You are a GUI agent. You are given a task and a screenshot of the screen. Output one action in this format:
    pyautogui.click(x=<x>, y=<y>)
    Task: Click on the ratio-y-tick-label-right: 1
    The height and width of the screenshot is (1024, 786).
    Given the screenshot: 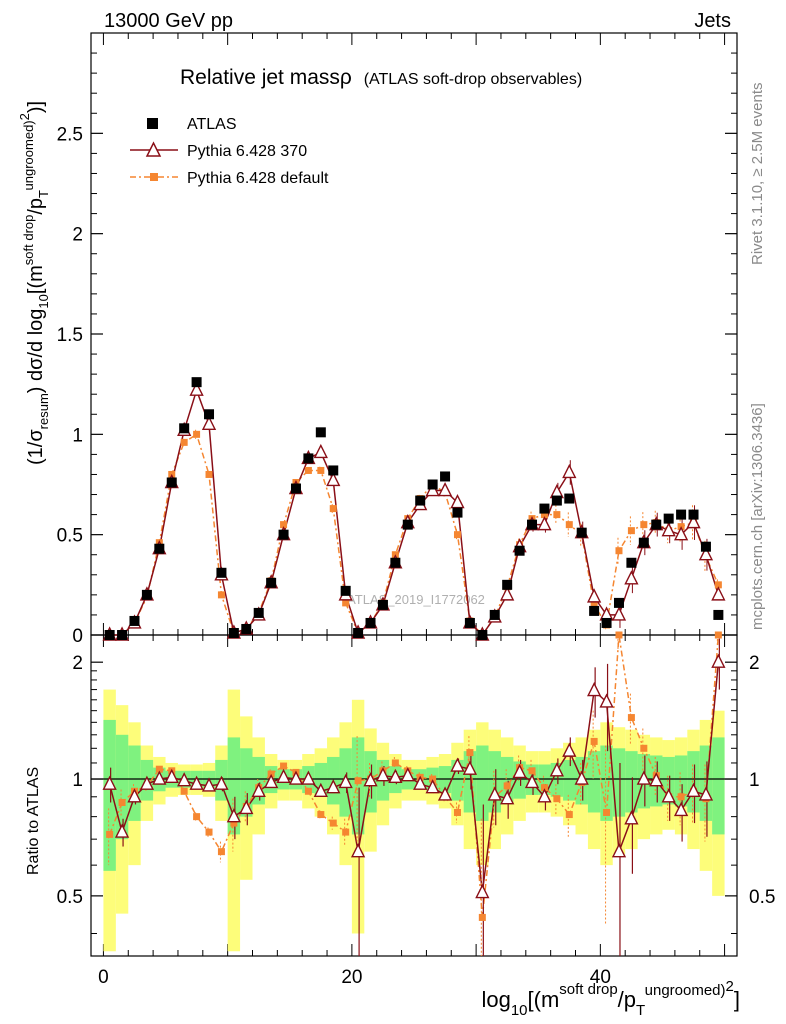 What is the action you would take?
    pyautogui.click(x=754, y=780)
    